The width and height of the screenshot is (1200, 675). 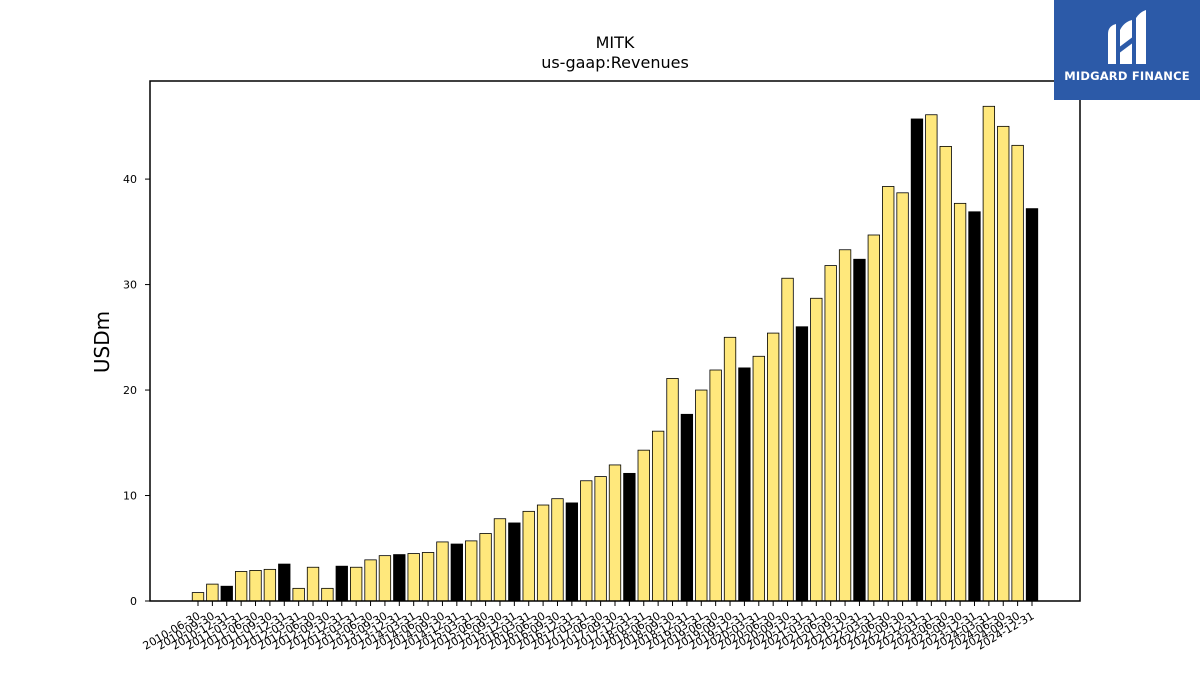 I want to click on y-tick-label: 40, so click(x=130, y=179).